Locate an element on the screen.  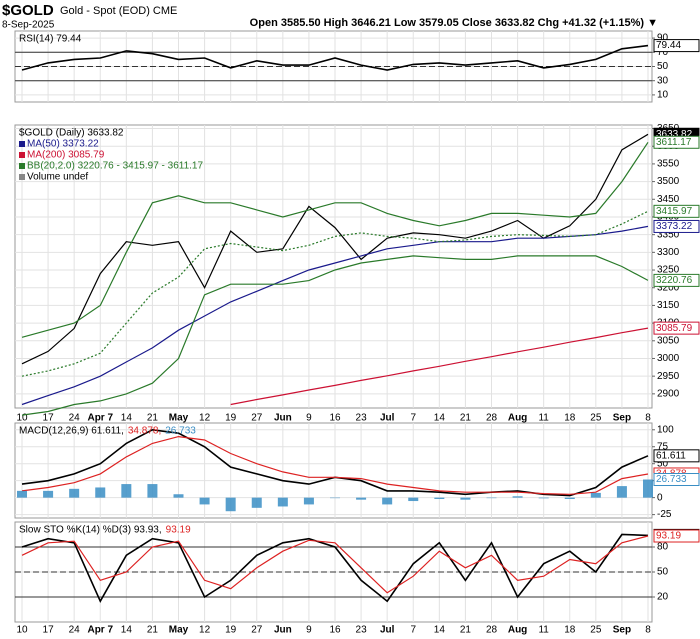
legend-label: Slow STO %K(14) %D(3) 93.93, is located at coordinates (90, 530).